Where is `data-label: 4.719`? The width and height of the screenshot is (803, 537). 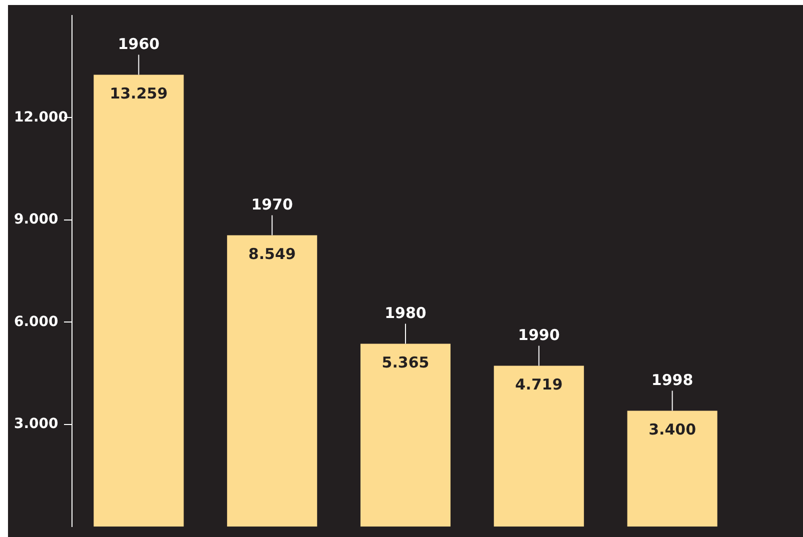 data-label: 4.719 is located at coordinates (539, 385).